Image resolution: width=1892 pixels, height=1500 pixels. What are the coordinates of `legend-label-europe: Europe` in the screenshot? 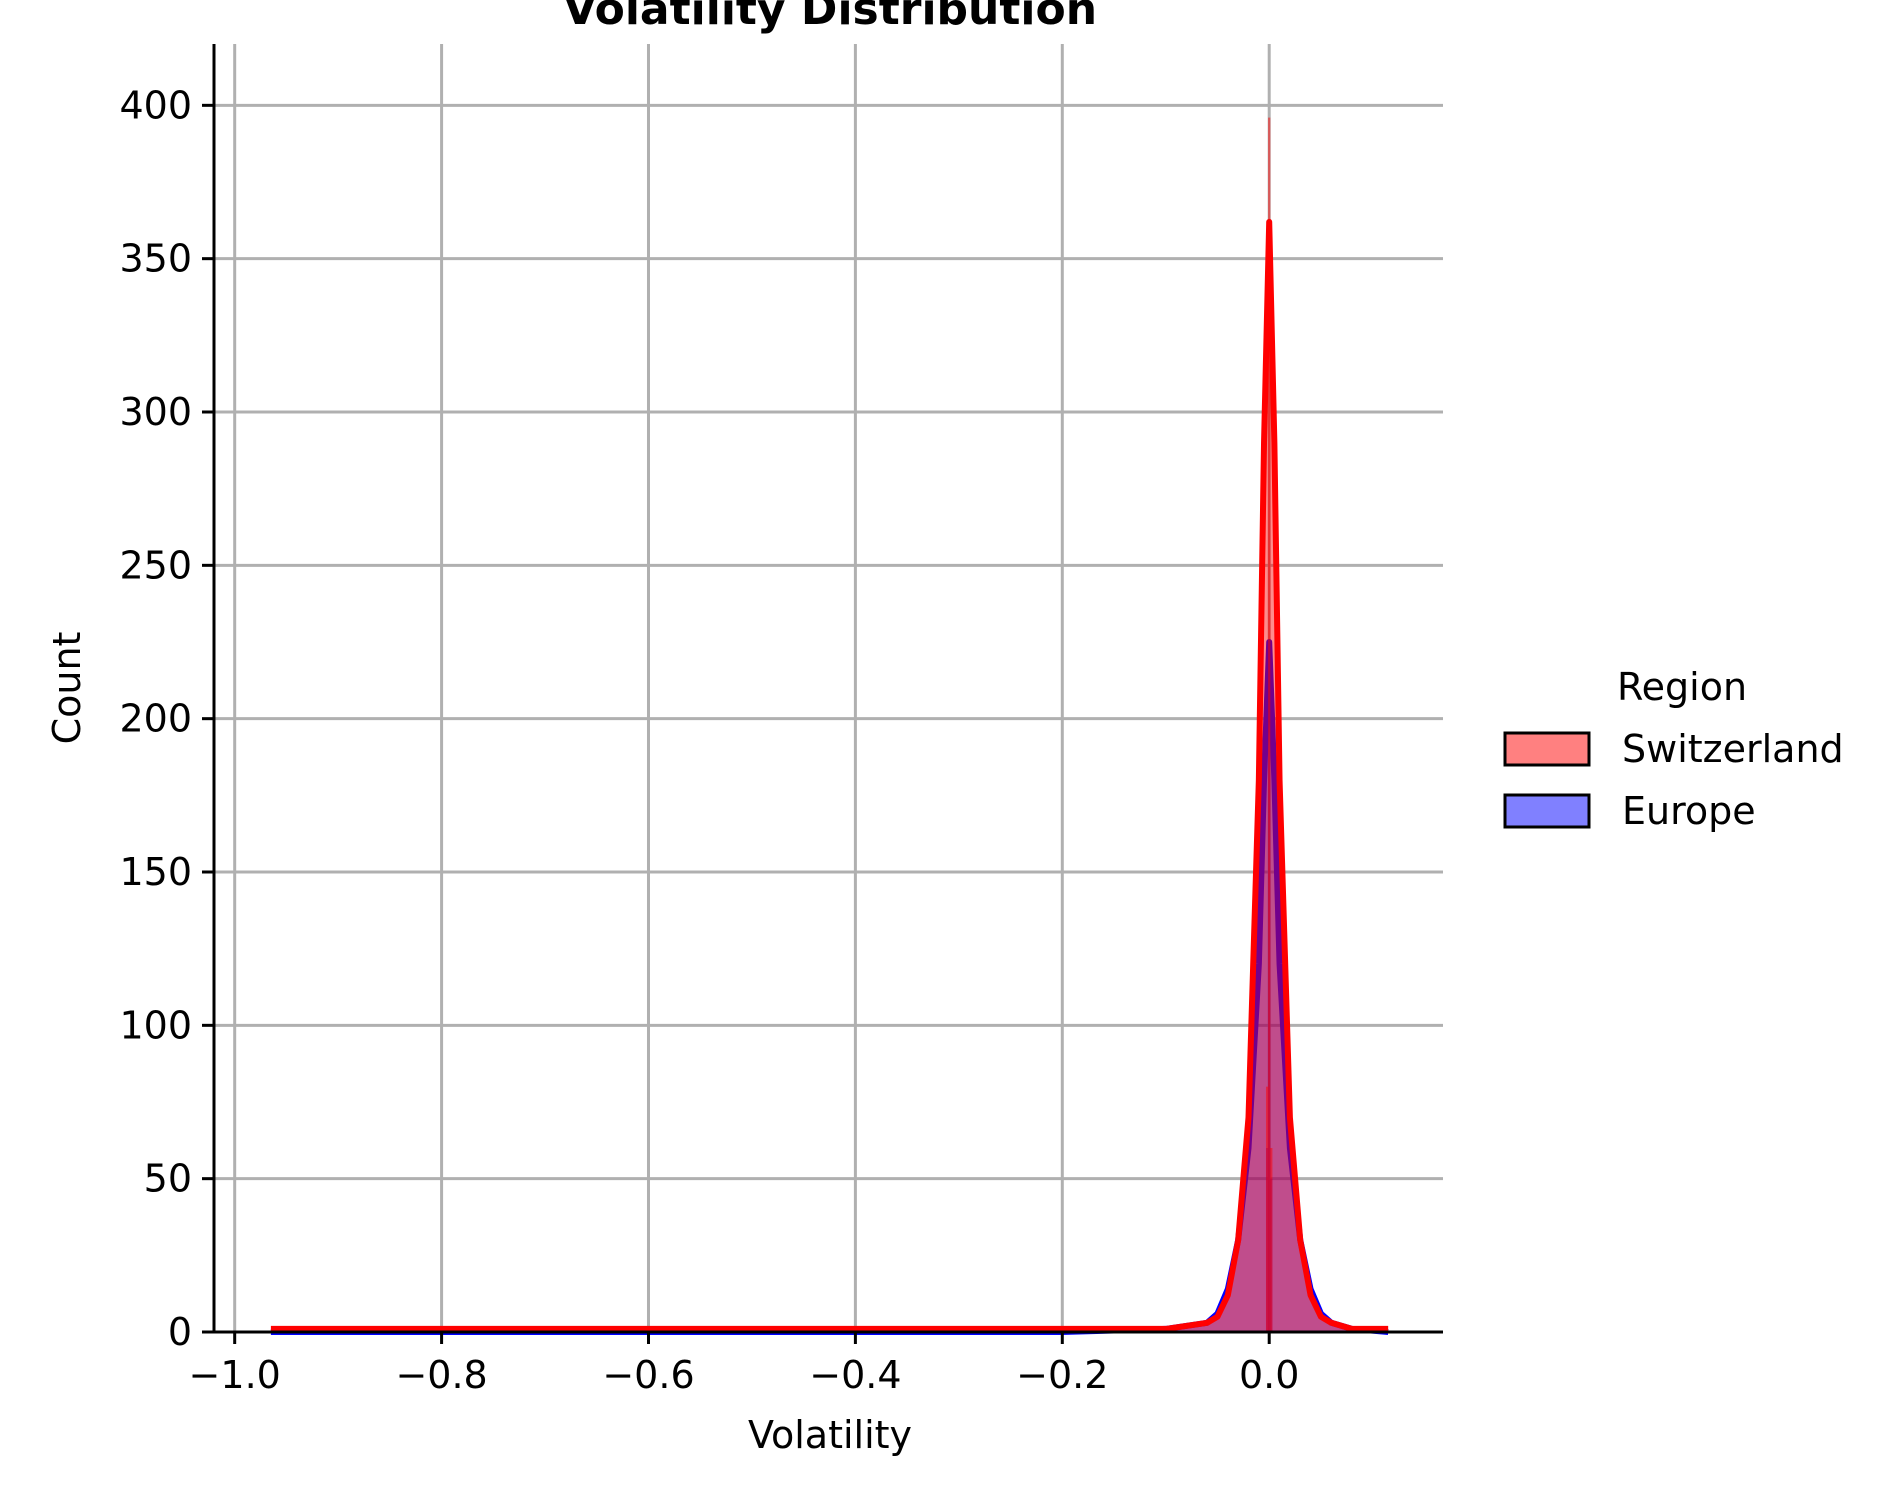 It's located at (1689, 811).